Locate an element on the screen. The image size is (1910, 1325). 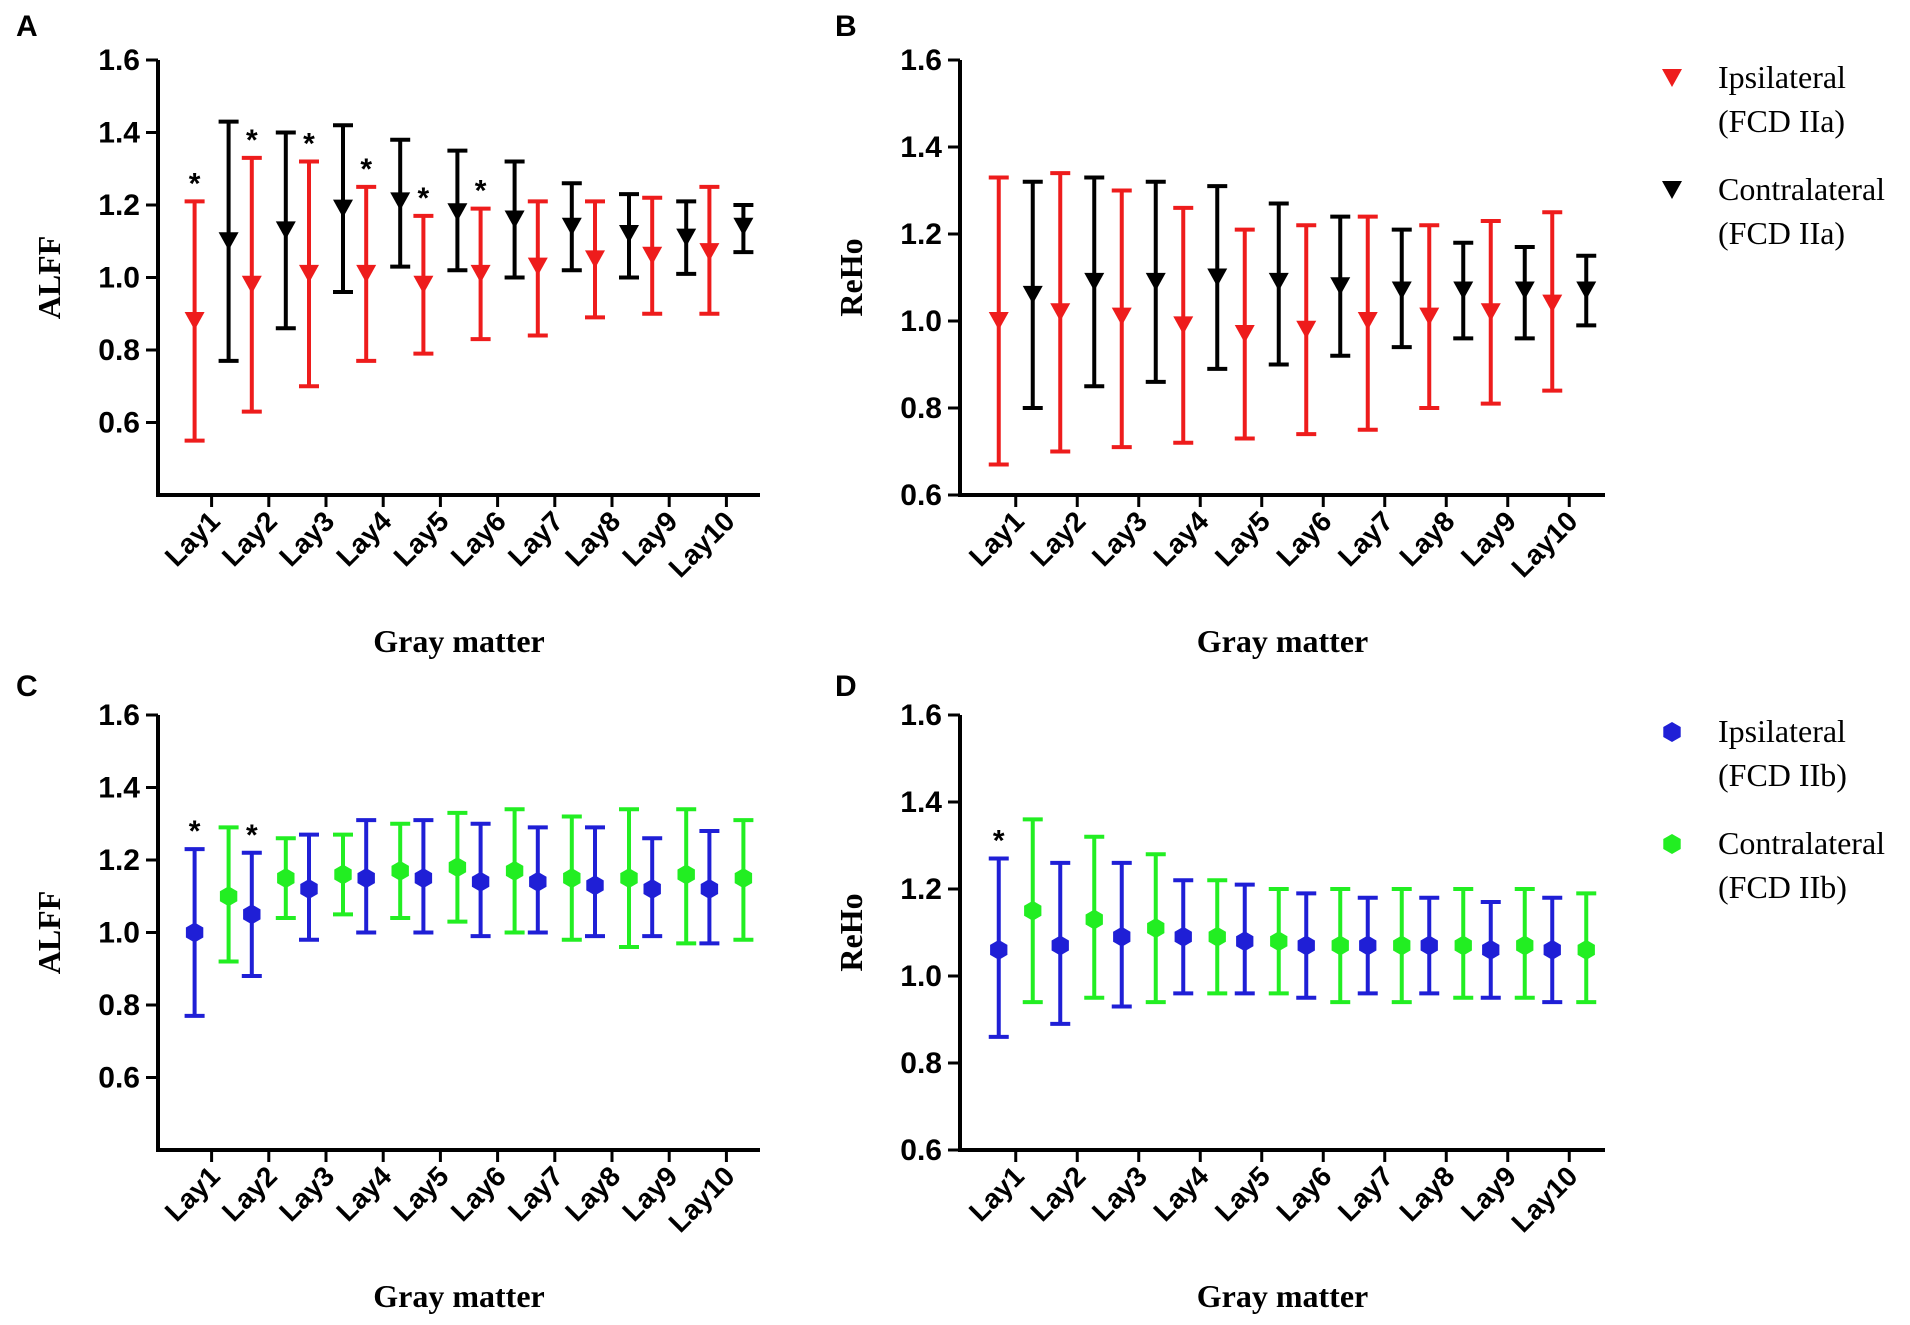
panel-letter: D is located at coordinates (846, 686).